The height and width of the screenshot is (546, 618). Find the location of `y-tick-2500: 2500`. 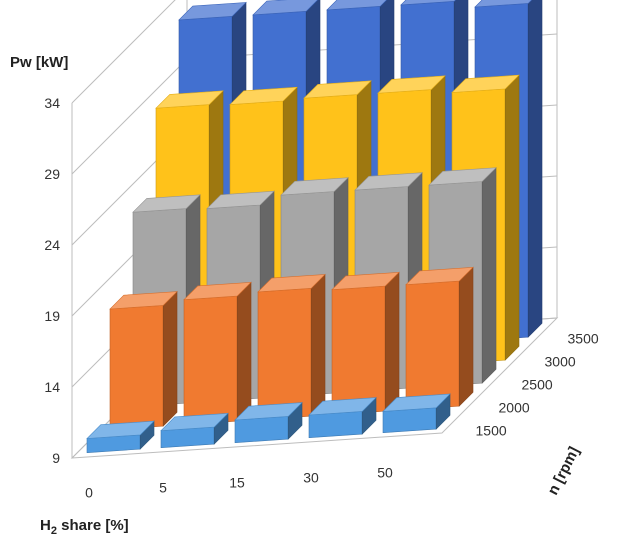

y-tick-2500: 2500 is located at coordinates (537, 385).